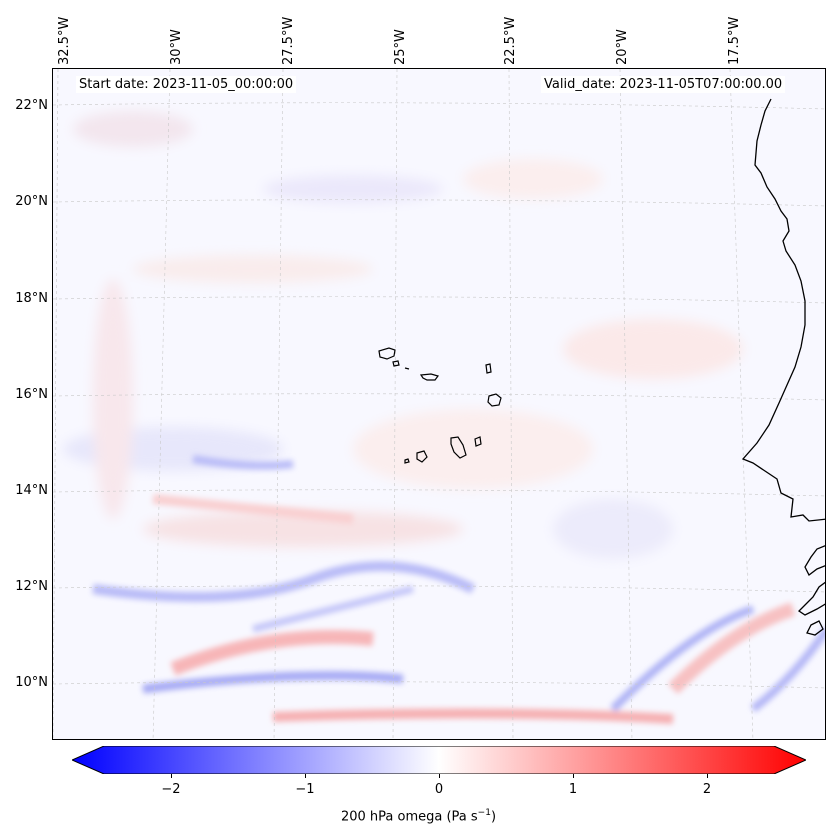 The image size is (837, 839). I want to click on lat-label-20n: 20°N, so click(31, 201).